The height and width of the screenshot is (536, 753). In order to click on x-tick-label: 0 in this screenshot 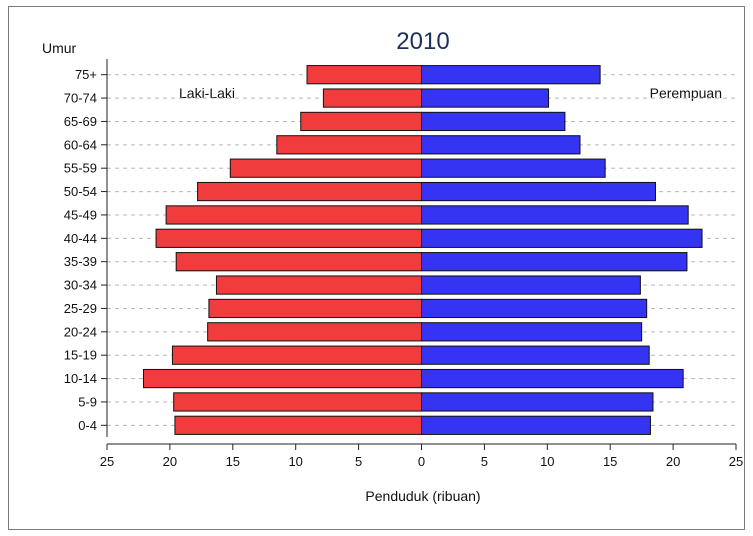, I will do `click(421, 461)`.